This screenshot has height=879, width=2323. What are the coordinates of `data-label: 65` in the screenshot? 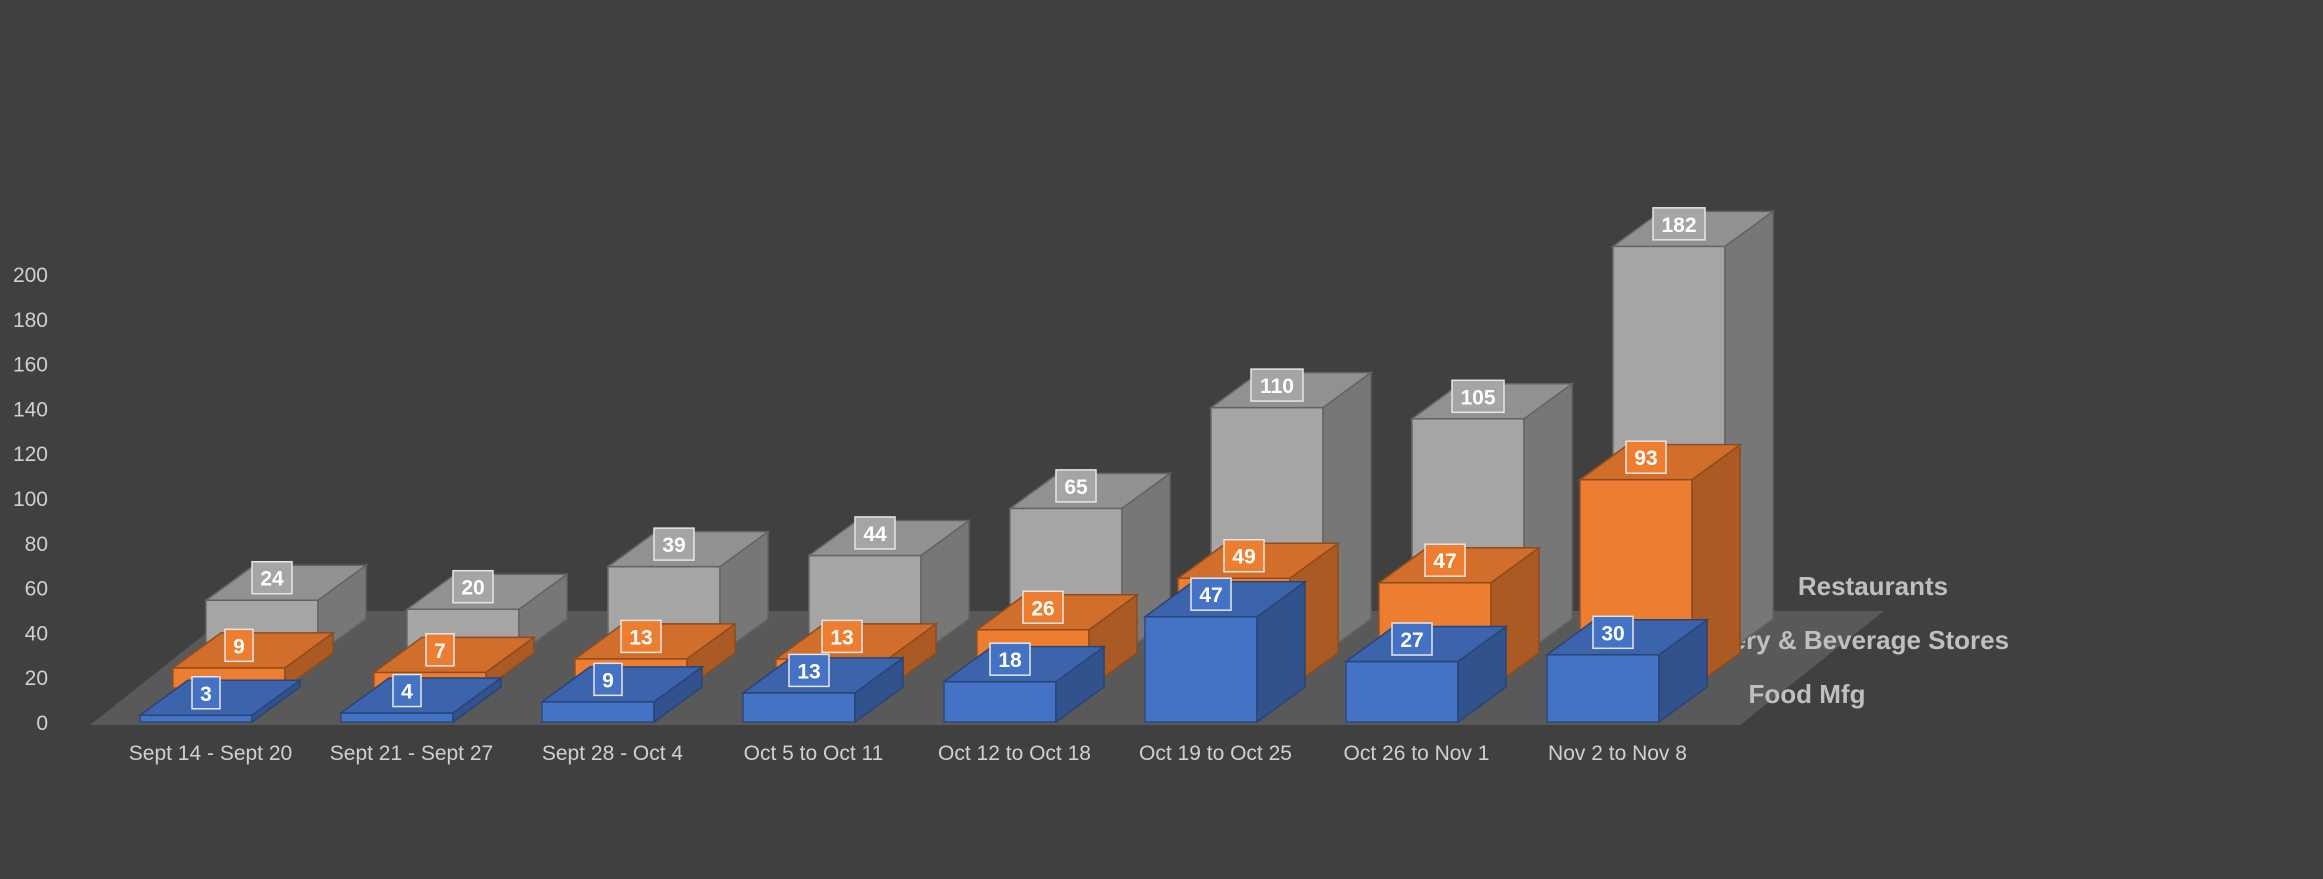 It's located at (1076, 487).